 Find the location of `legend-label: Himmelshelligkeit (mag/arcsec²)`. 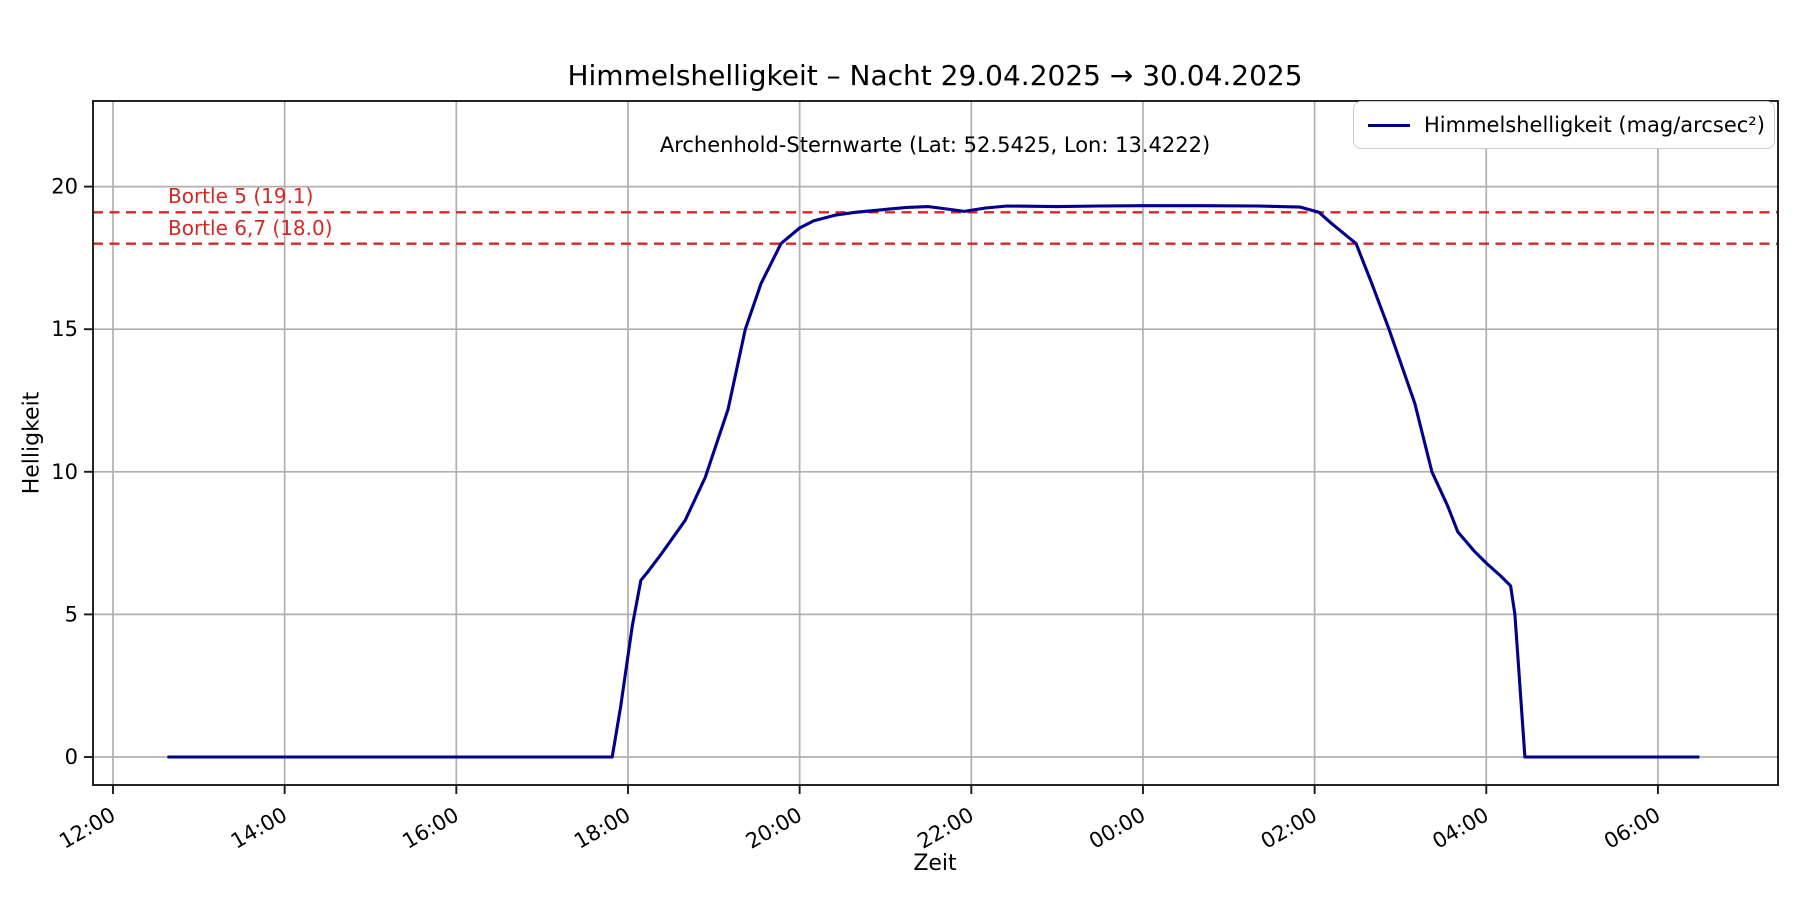

legend-label: Himmelshelligkeit (mag/arcsec²) is located at coordinates (1594, 125).